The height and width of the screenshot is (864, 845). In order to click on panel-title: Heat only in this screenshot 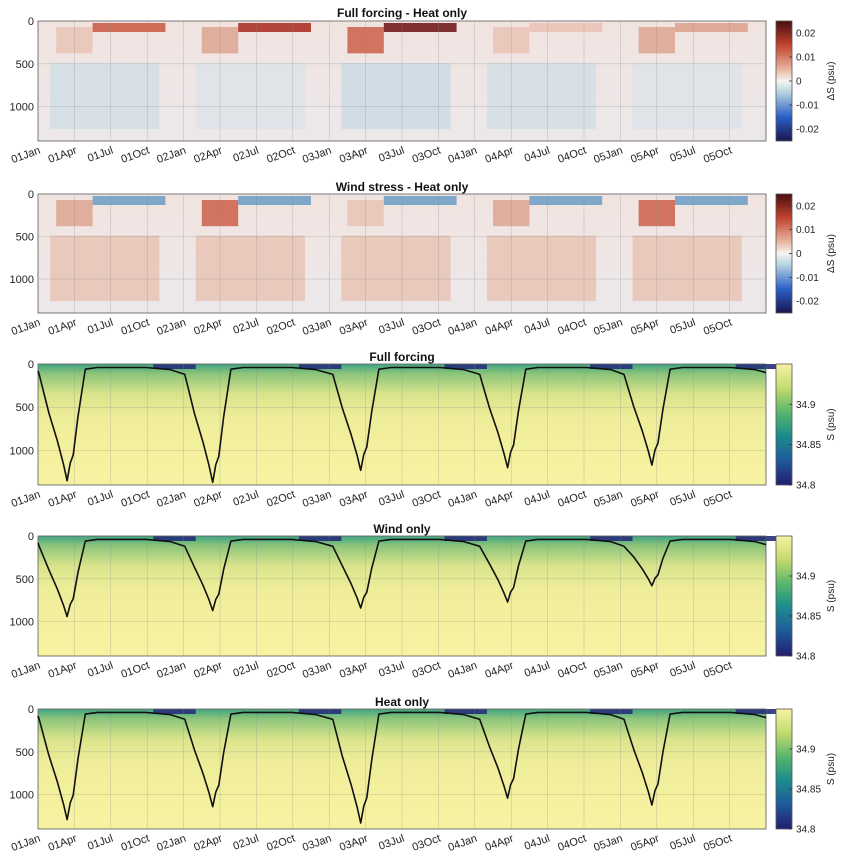, I will do `click(402, 702)`.